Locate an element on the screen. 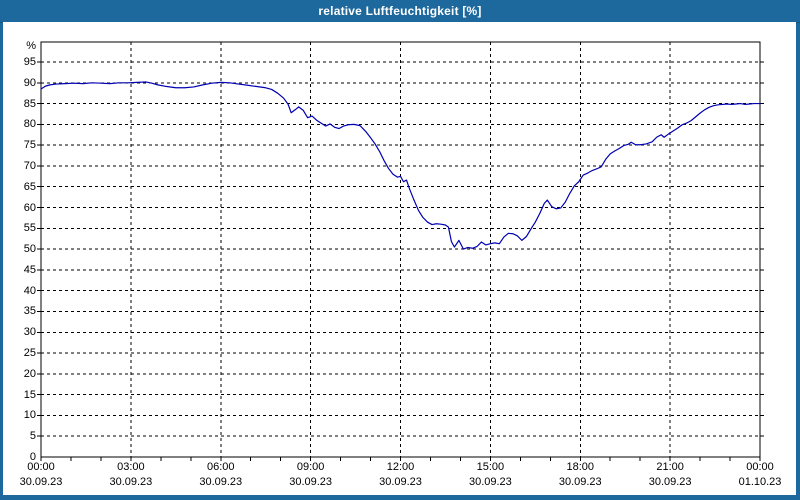 This screenshot has width=800, height=500. y-axis-label: 70 is located at coordinates (29, 165).